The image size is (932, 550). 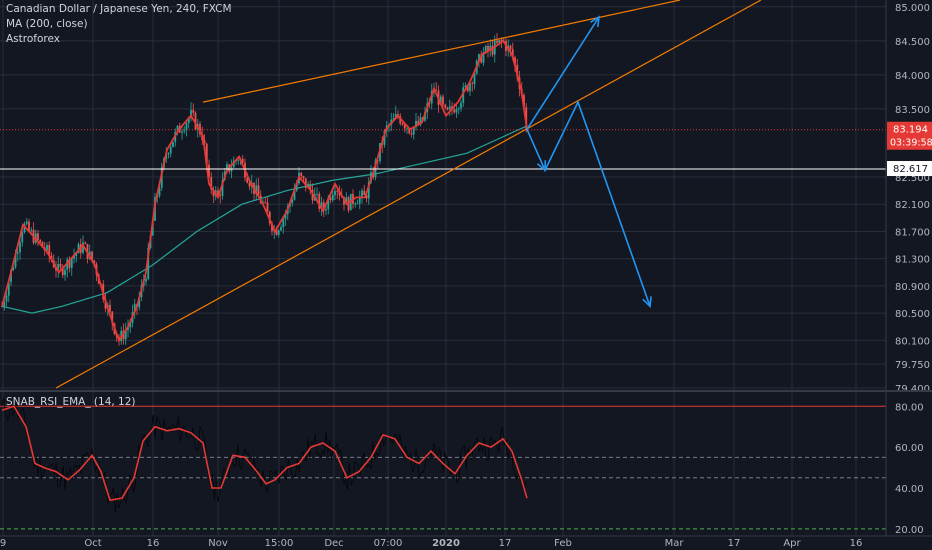 What do you see at coordinates (909, 489) in the screenshot?
I see `rsi-tick-label-2: 40.00` at bounding box center [909, 489].